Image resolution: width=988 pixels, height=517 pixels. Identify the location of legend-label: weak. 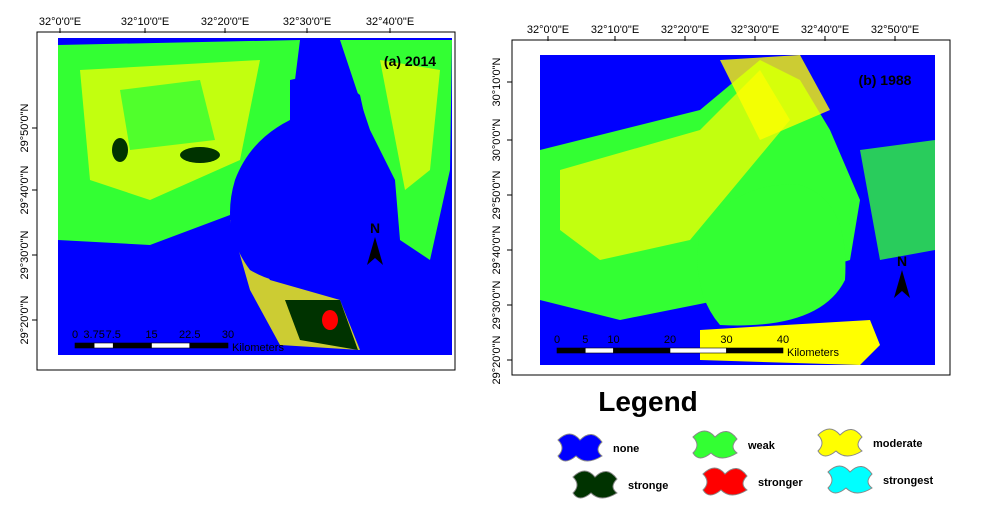
(761, 446).